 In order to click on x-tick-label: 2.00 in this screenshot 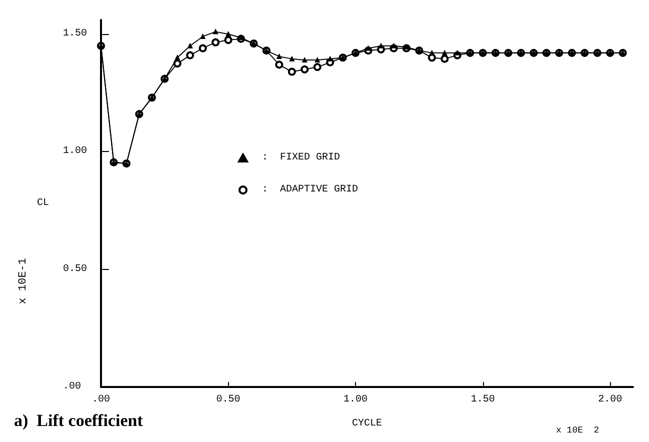, I will do `click(610, 400)`.